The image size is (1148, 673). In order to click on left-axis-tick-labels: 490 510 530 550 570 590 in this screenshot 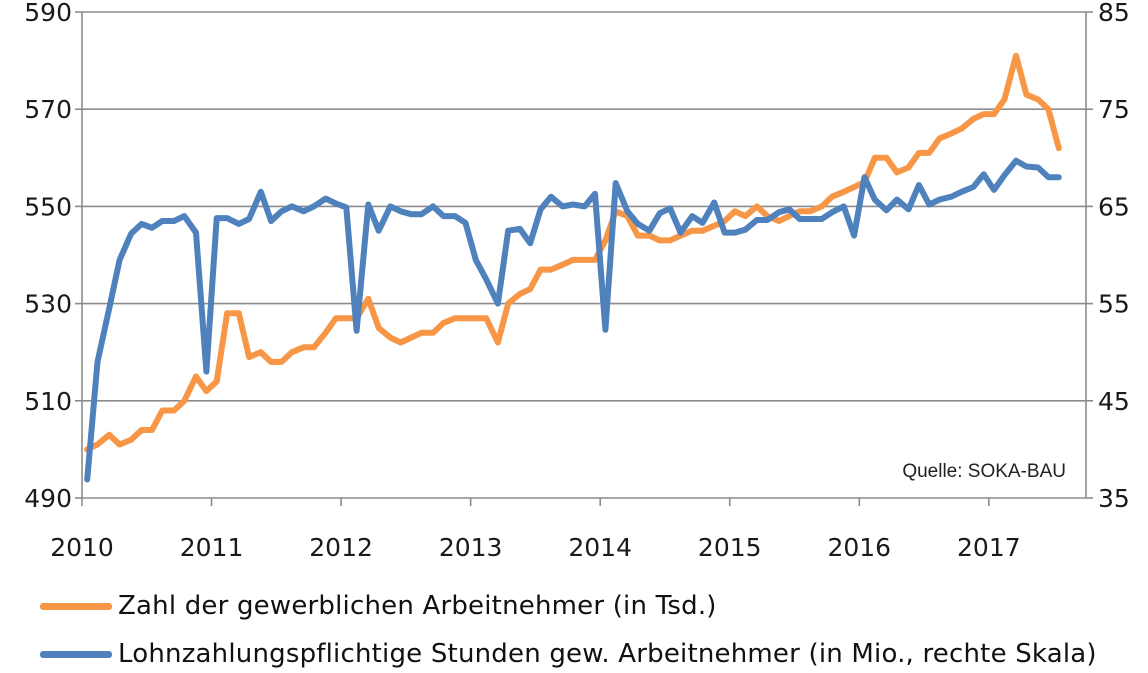, I will do `click(48, 256)`.